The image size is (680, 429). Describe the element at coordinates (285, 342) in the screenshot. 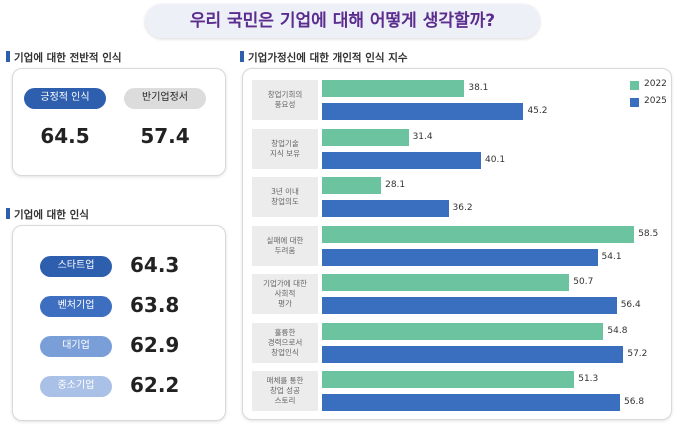

I see `category-label: 훌륭한 경력으로서 창업인식` at that location.